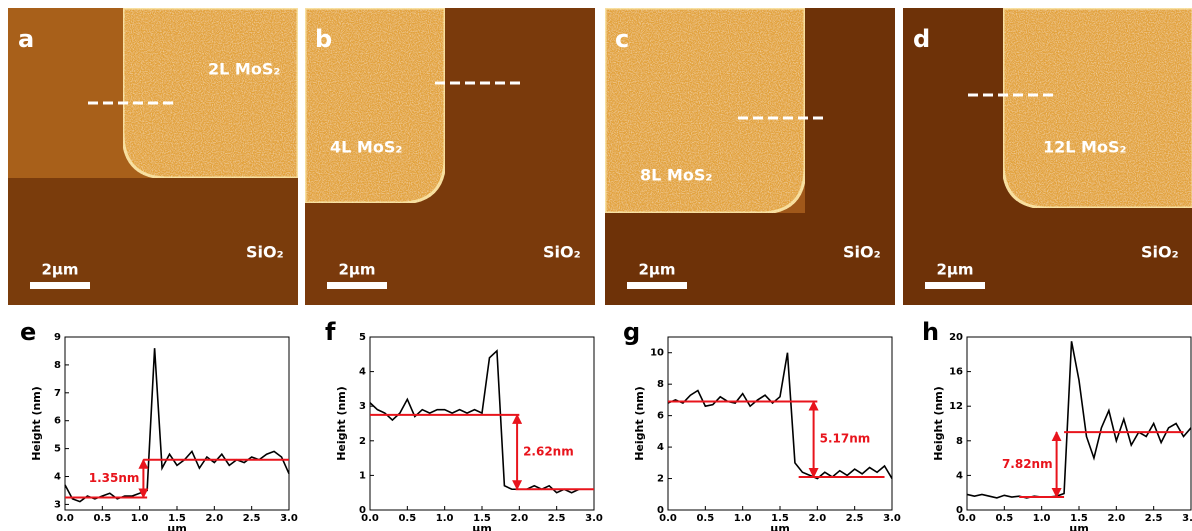  What do you see at coordinates (622, 39) in the screenshot?
I see `panel-letter: c` at bounding box center [622, 39].